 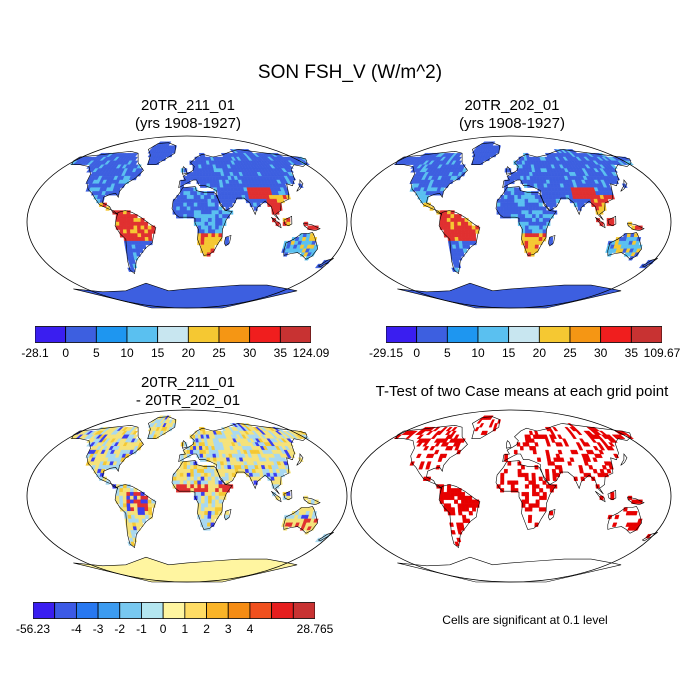 I want to click on colorbar-1-label: 124.09, so click(x=311, y=353).